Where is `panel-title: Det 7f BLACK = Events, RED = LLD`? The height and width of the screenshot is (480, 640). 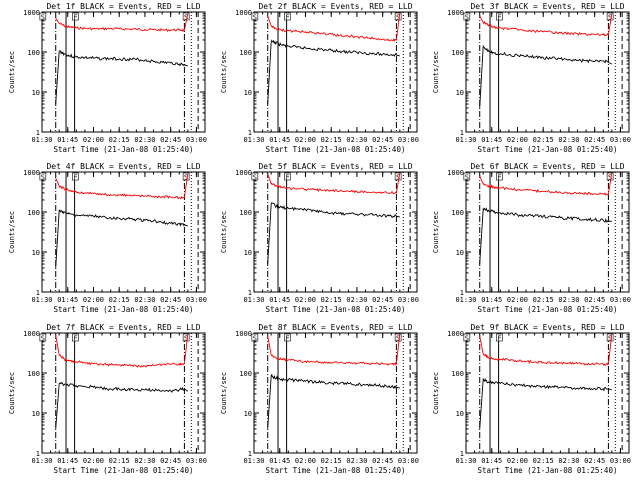
panel-title: Det 7f BLACK = Events, RED = LLD is located at coordinates (123, 327).